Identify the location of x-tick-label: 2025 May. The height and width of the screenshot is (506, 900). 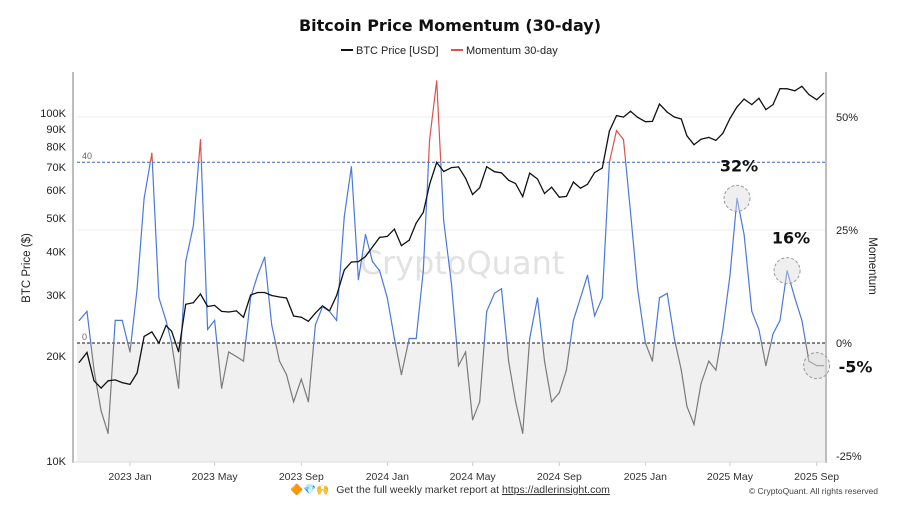
(730, 477).